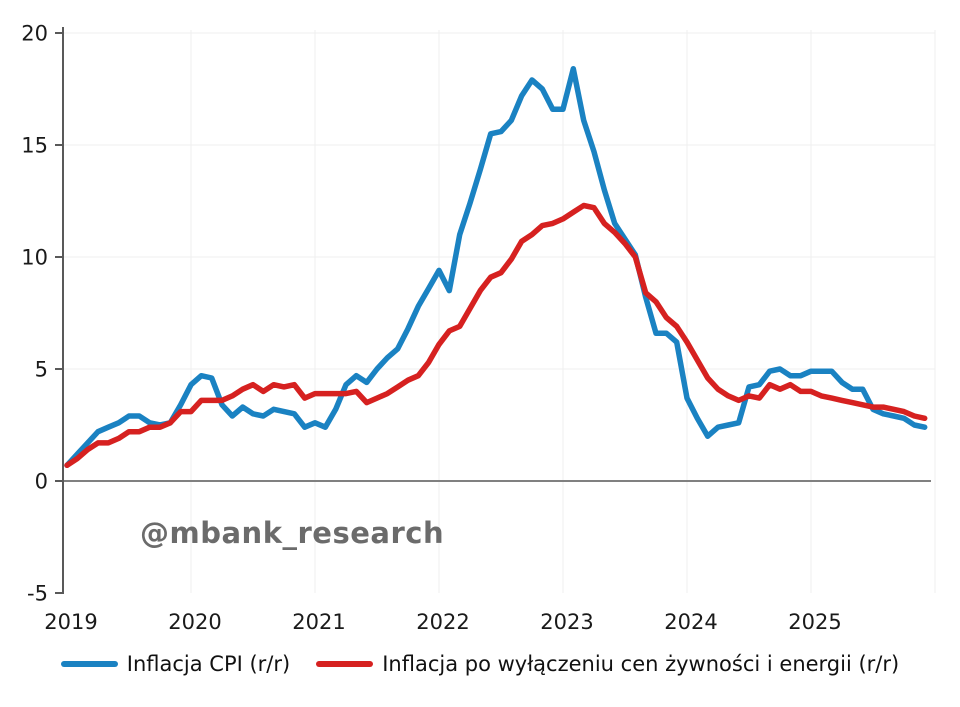 Image resolution: width=960 pixels, height=707 pixels. I want to click on y-tick-label--5: -5, so click(37, 594).